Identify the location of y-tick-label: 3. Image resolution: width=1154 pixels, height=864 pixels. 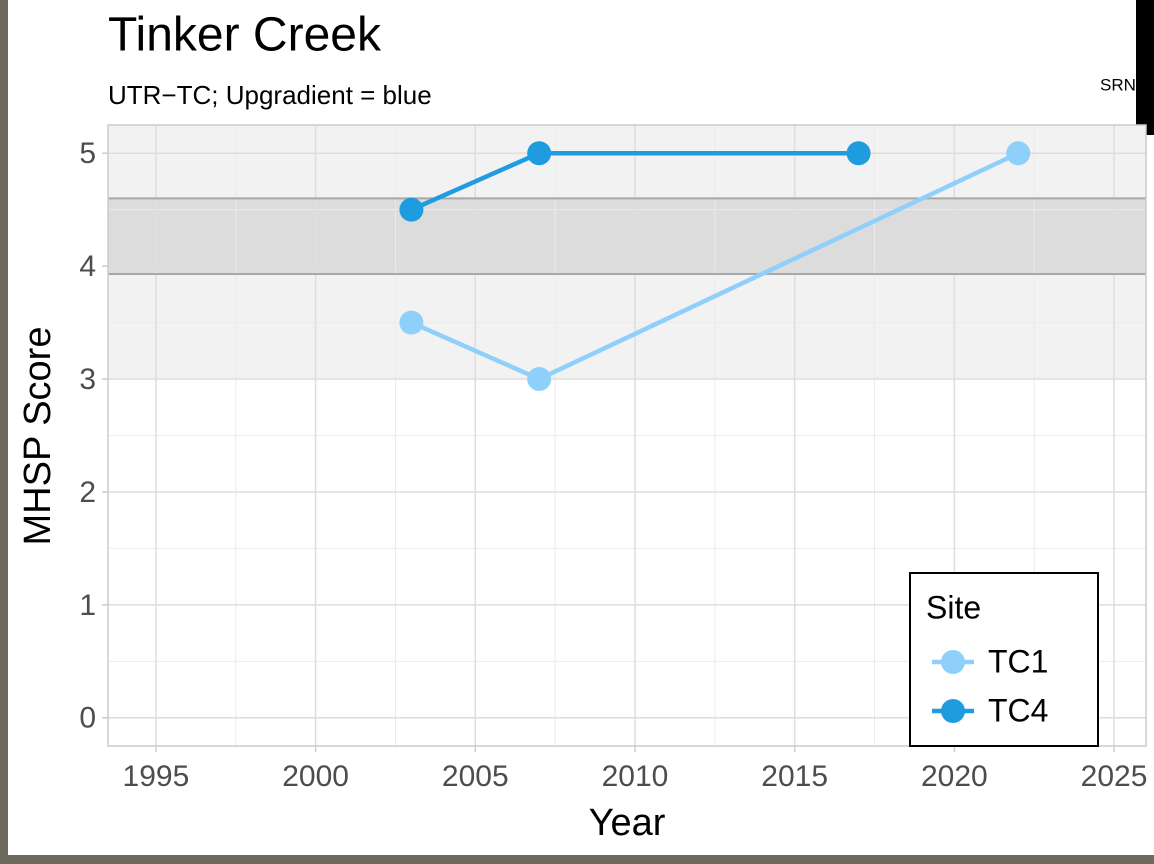
(87, 379).